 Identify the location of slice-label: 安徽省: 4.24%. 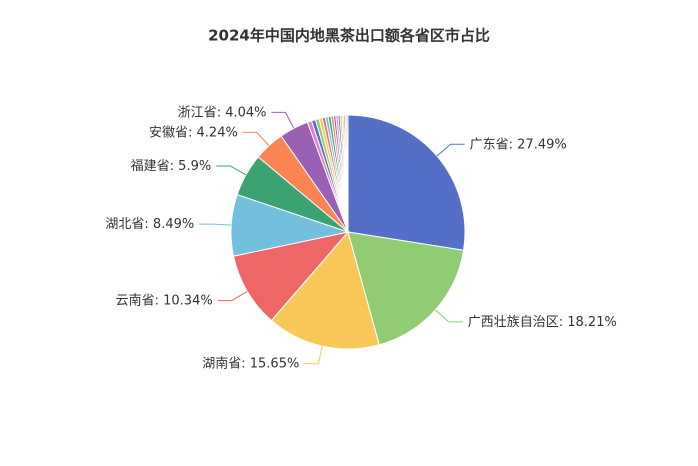
(193, 132).